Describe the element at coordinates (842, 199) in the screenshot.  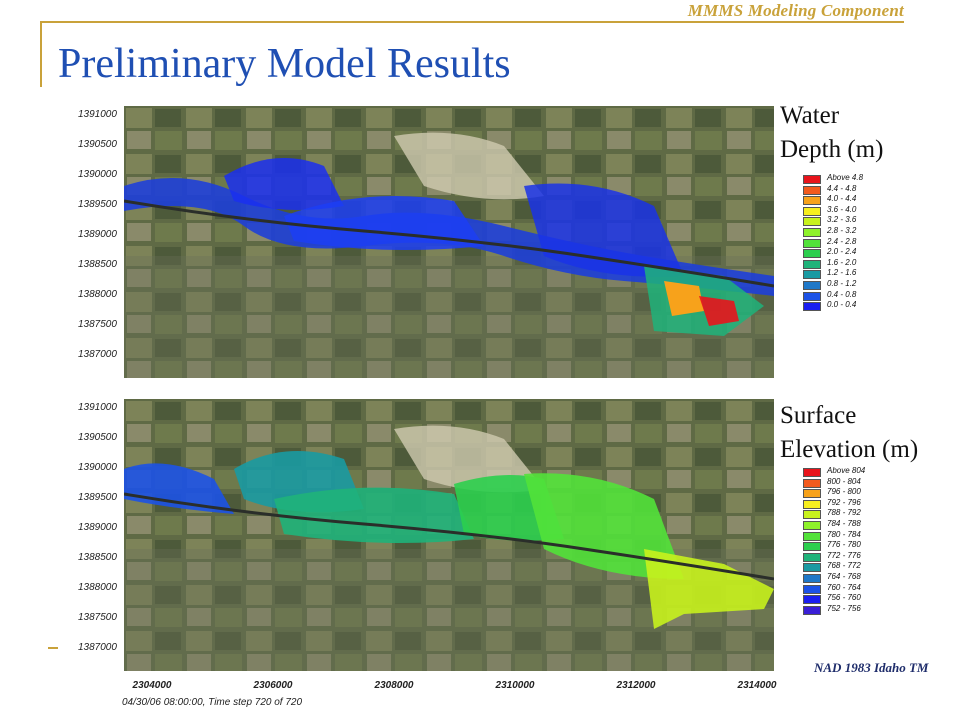
I see `depth-legend-label: 4.0 - 4.4` at that location.